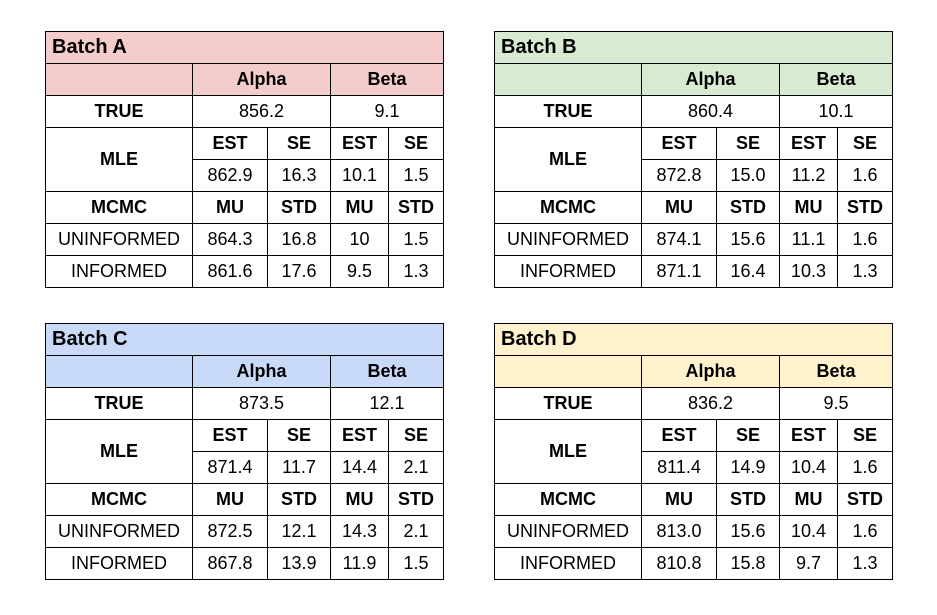 Image resolution: width=937 pixels, height=615 pixels. I want to click on table-row: INFORMED 867.8 13.9 11.9 1.5, so click(244, 563).